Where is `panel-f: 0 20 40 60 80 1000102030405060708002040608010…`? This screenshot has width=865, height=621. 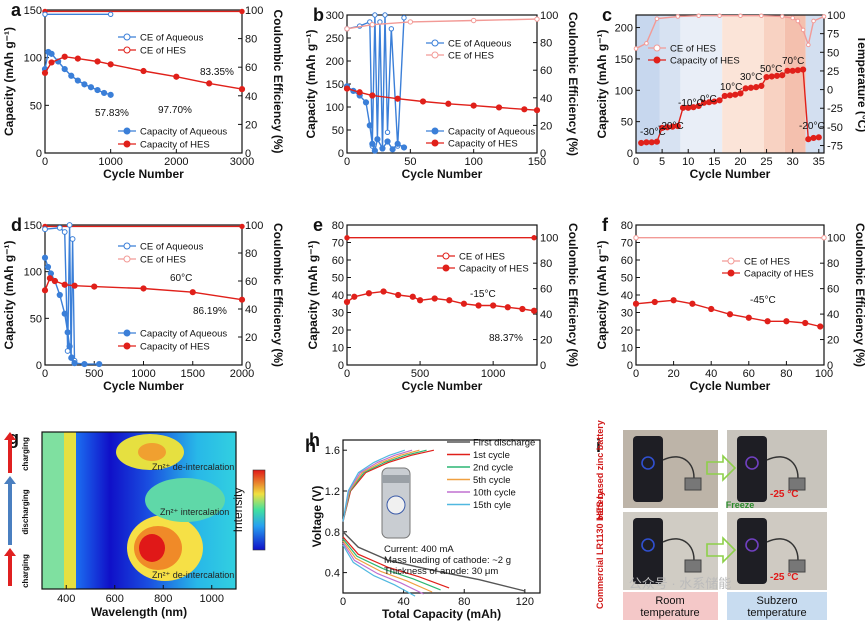
panel-f: 0 20 40 60 80 1000102030405060708002040608010… is located at coordinates (730, 304).